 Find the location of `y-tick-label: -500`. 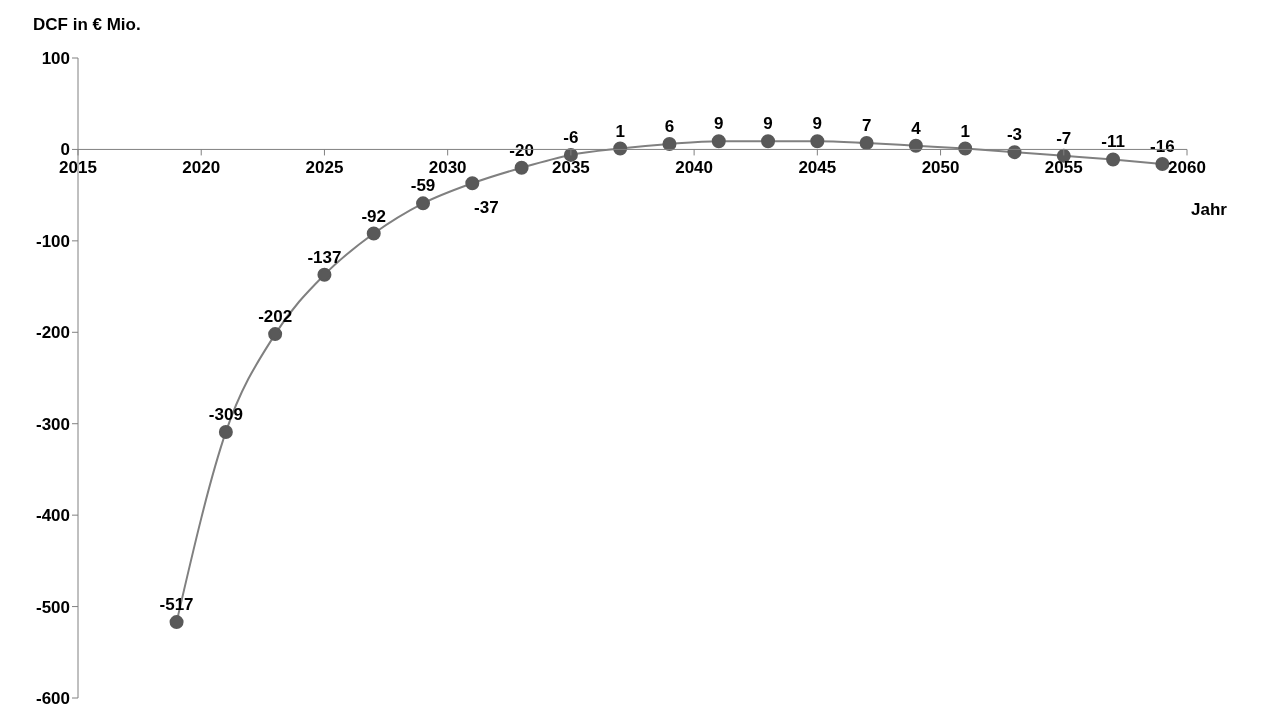

y-tick-label: -500 is located at coordinates (52, 607).